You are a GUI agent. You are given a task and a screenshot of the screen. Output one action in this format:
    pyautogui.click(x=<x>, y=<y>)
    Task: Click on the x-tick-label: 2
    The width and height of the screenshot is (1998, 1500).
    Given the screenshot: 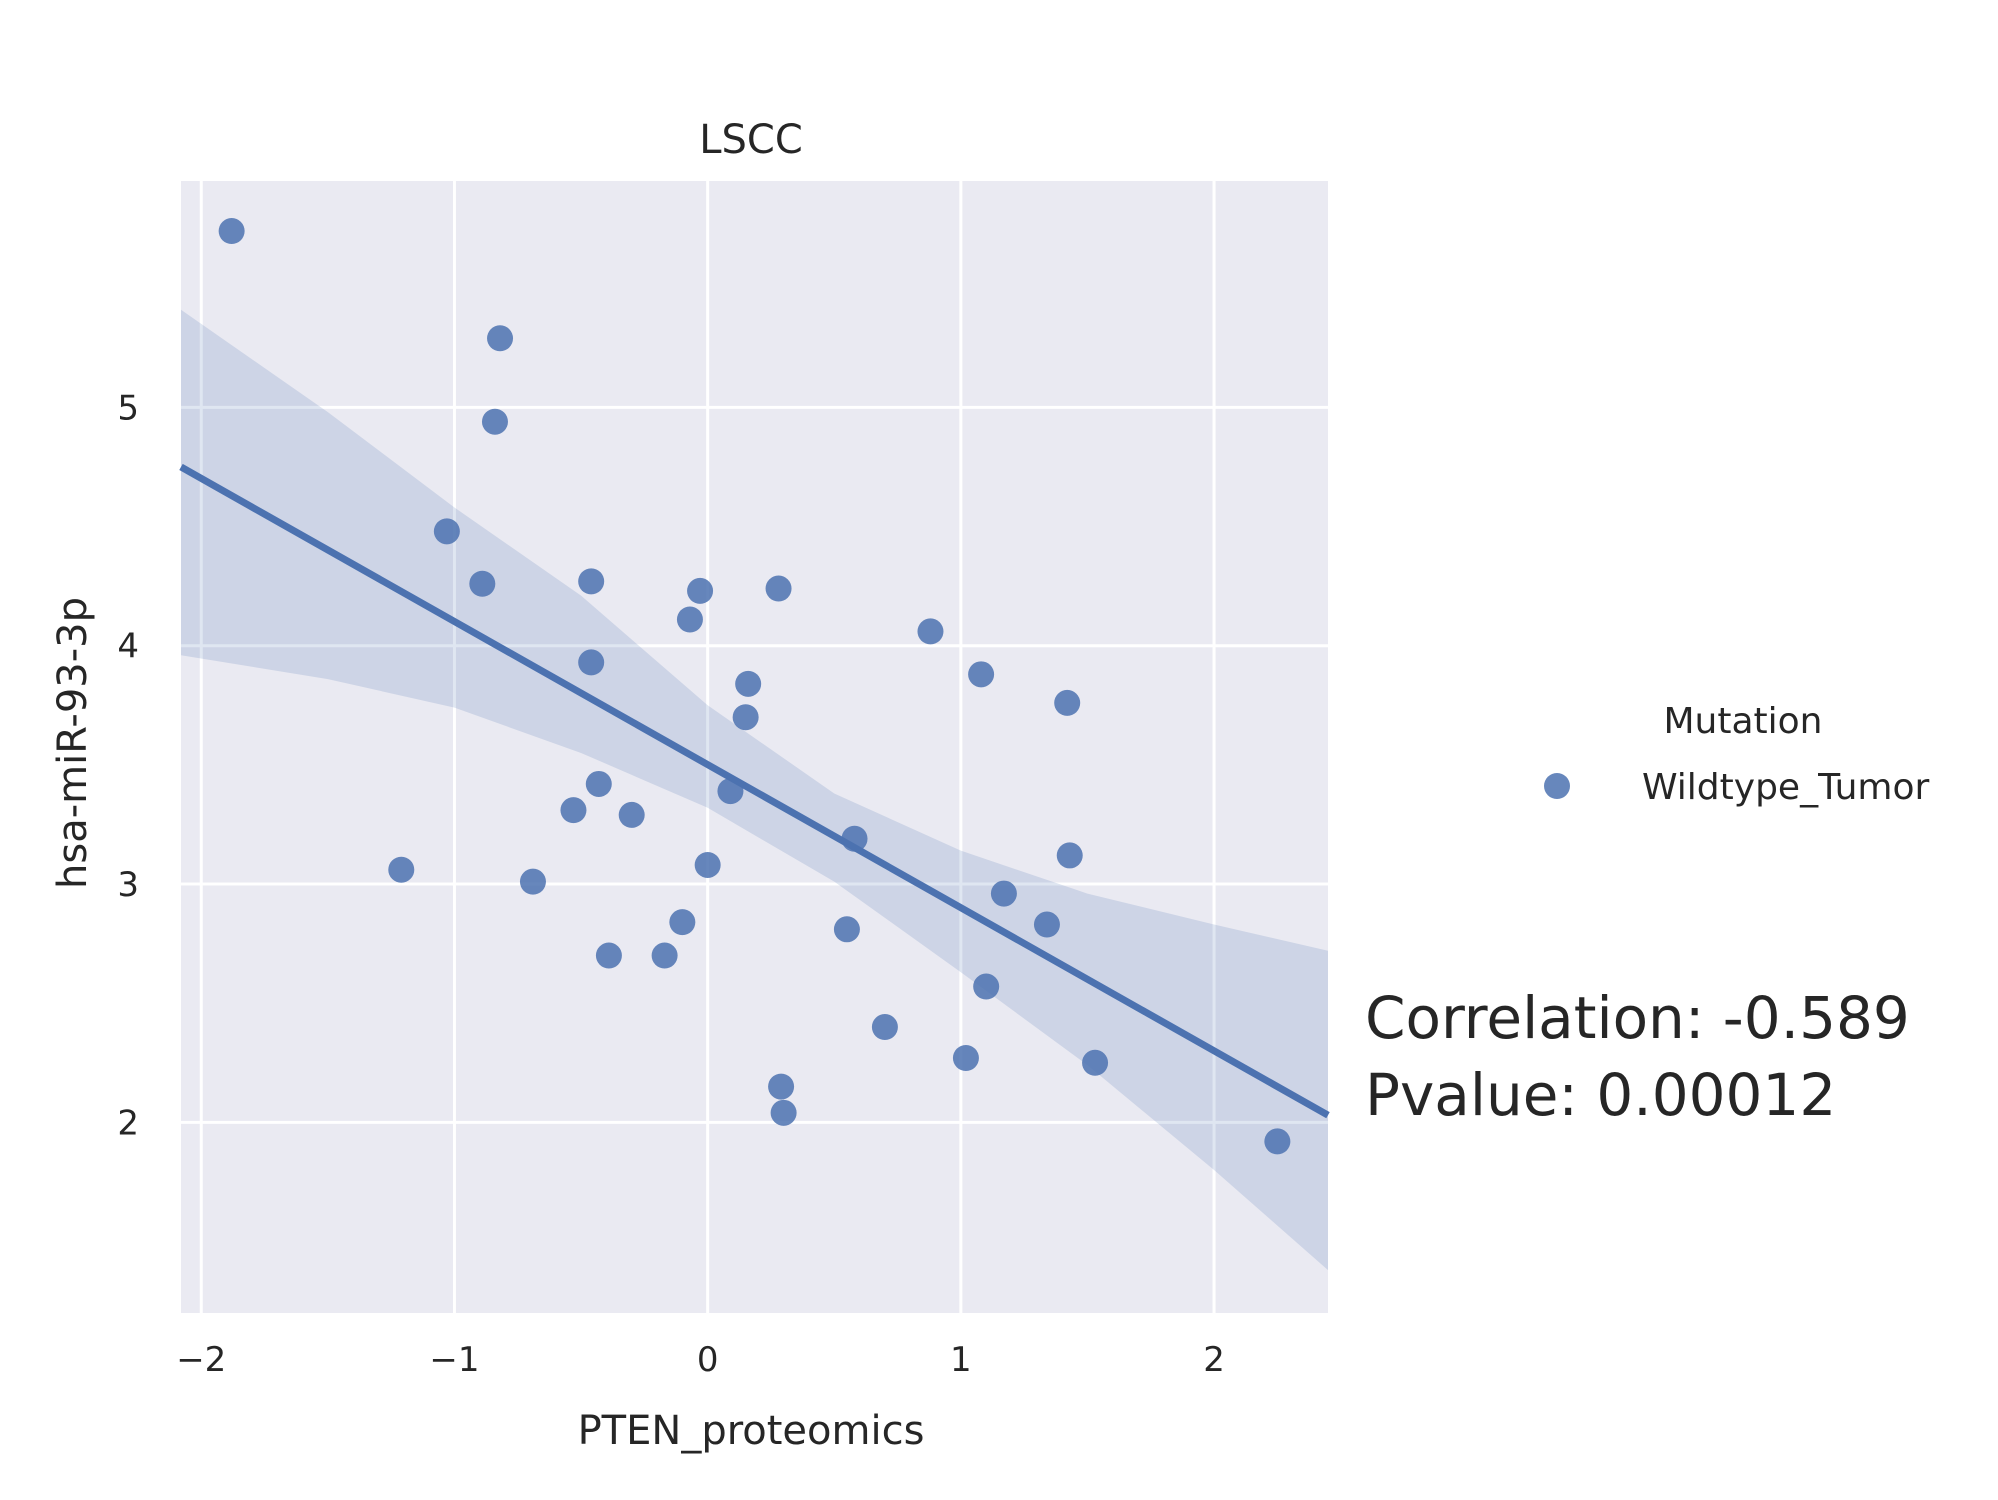 What is the action you would take?
    pyautogui.click(x=1214, y=1360)
    